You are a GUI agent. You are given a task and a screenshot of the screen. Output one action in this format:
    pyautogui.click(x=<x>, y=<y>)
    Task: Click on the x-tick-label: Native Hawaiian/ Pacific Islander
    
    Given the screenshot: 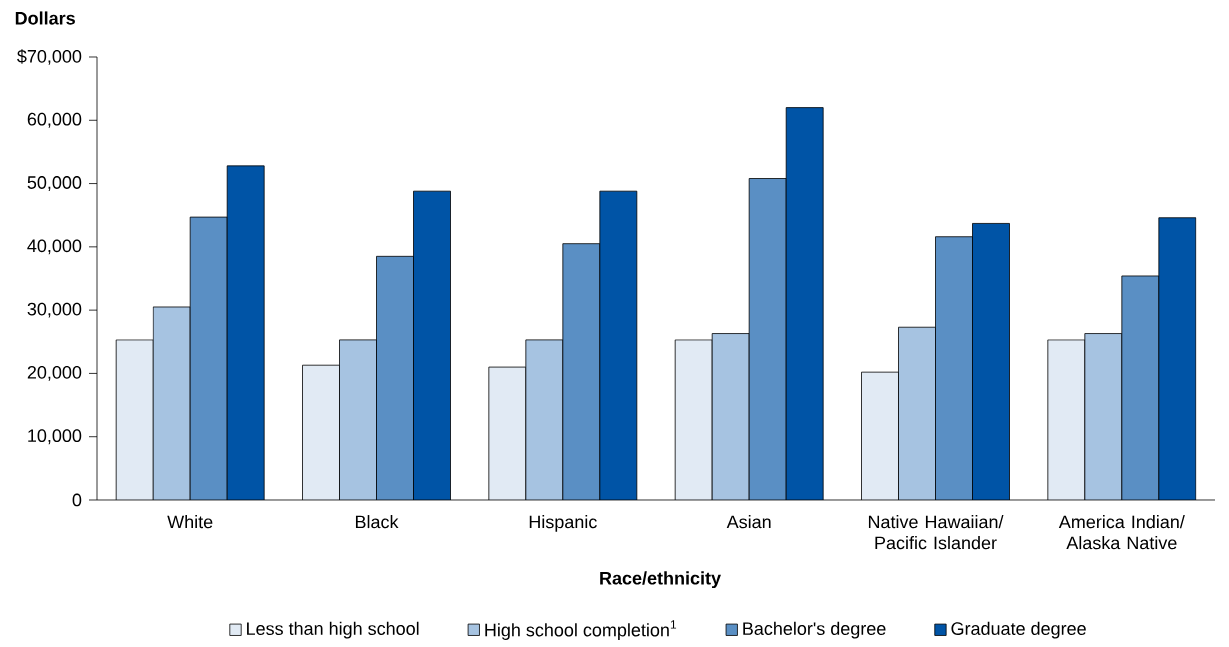 What is the action you would take?
    pyautogui.click(x=936, y=532)
    